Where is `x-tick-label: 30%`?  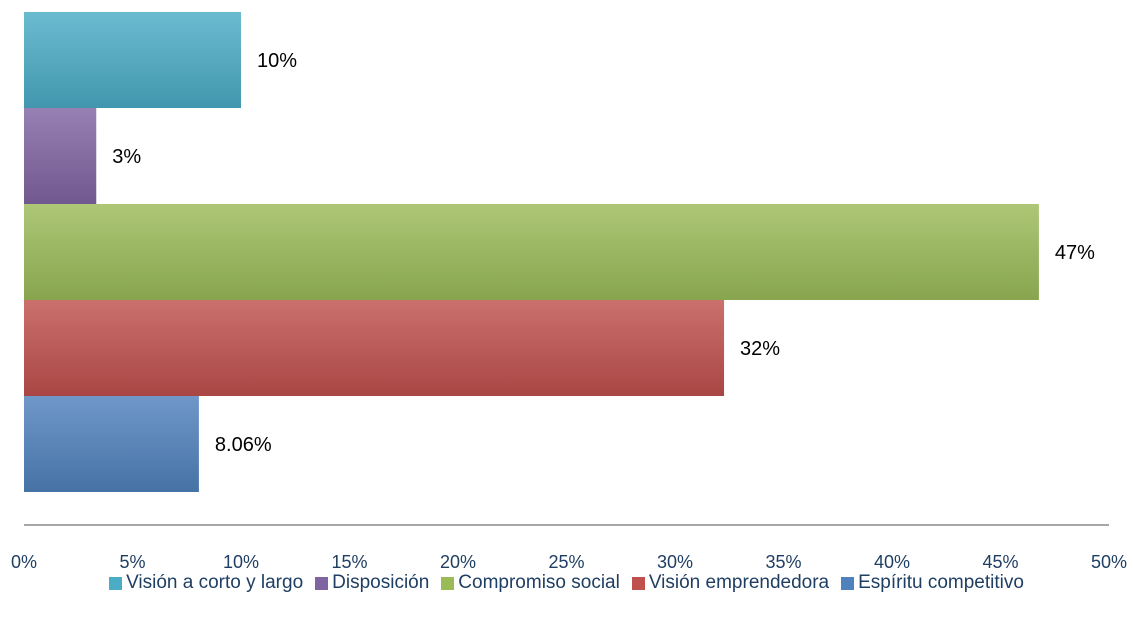 x-tick-label: 30% is located at coordinates (675, 562).